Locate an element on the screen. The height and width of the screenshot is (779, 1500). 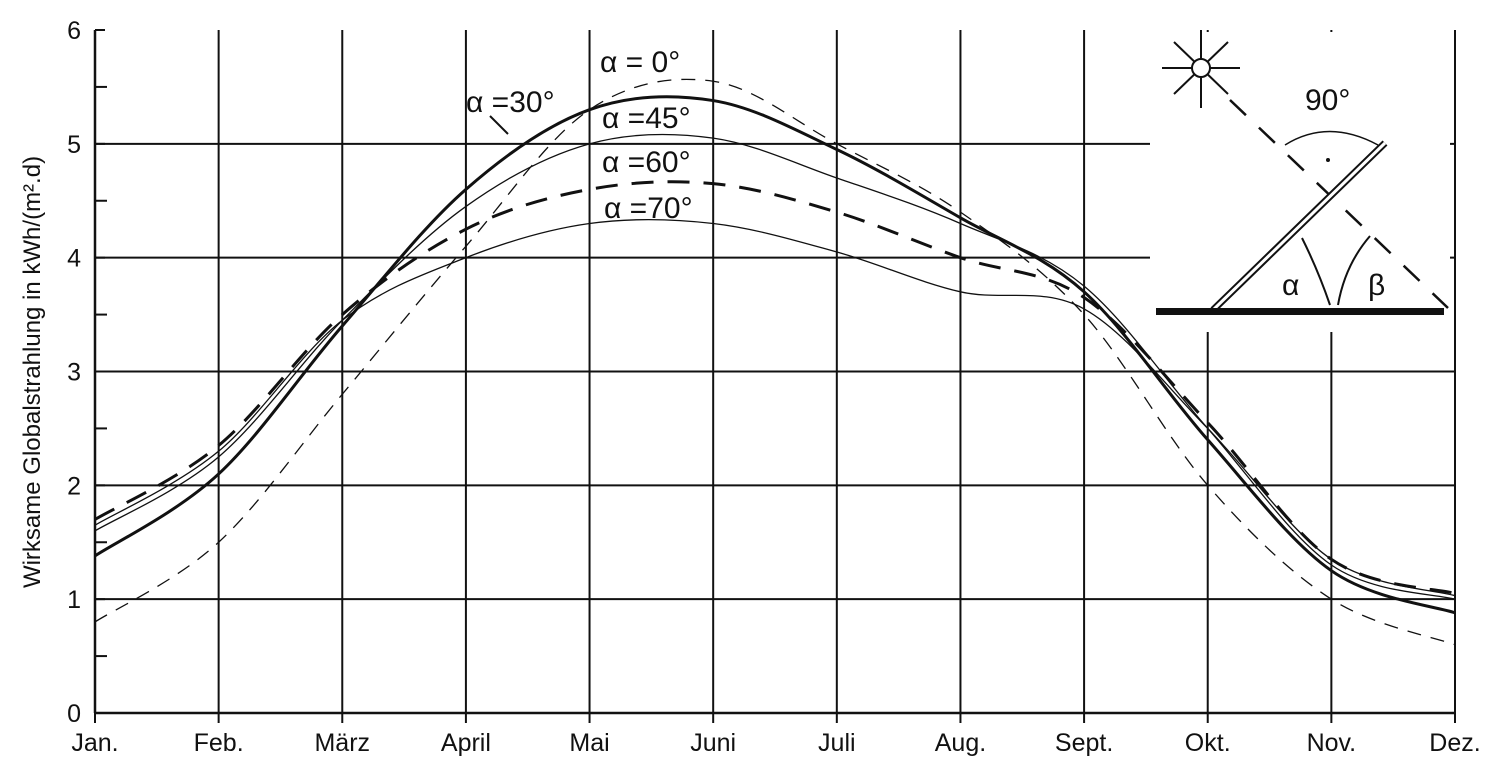
y-tick-label: 2 is located at coordinates (74, 486).